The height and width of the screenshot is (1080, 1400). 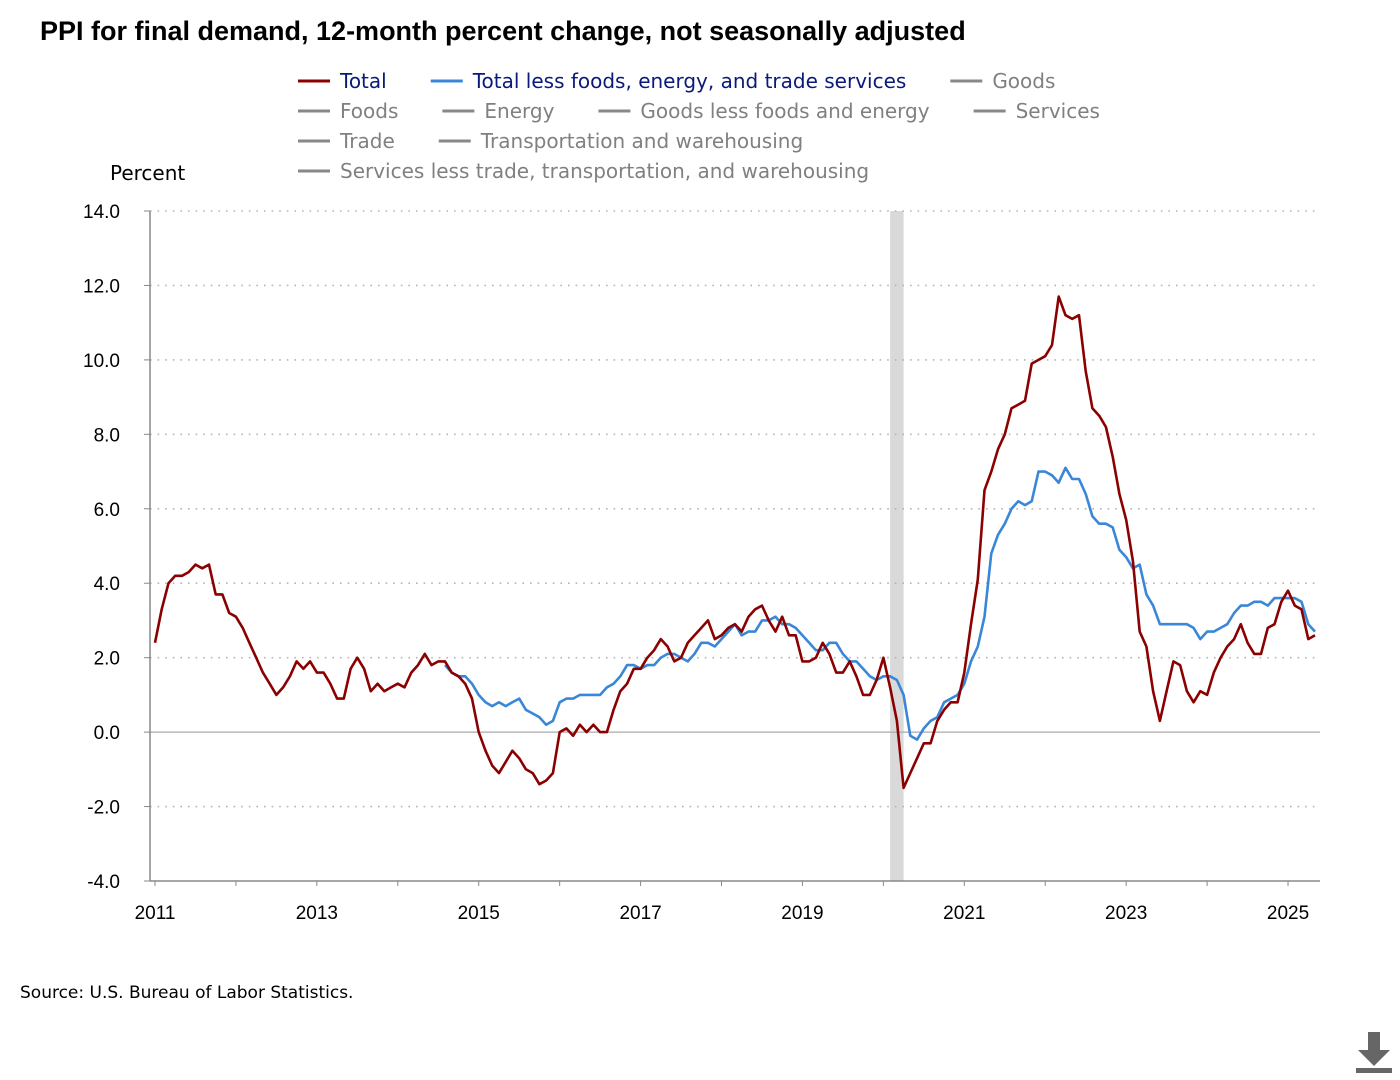 I want to click on legend-label: Goods less foods and energy, so click(x=784, y=111).